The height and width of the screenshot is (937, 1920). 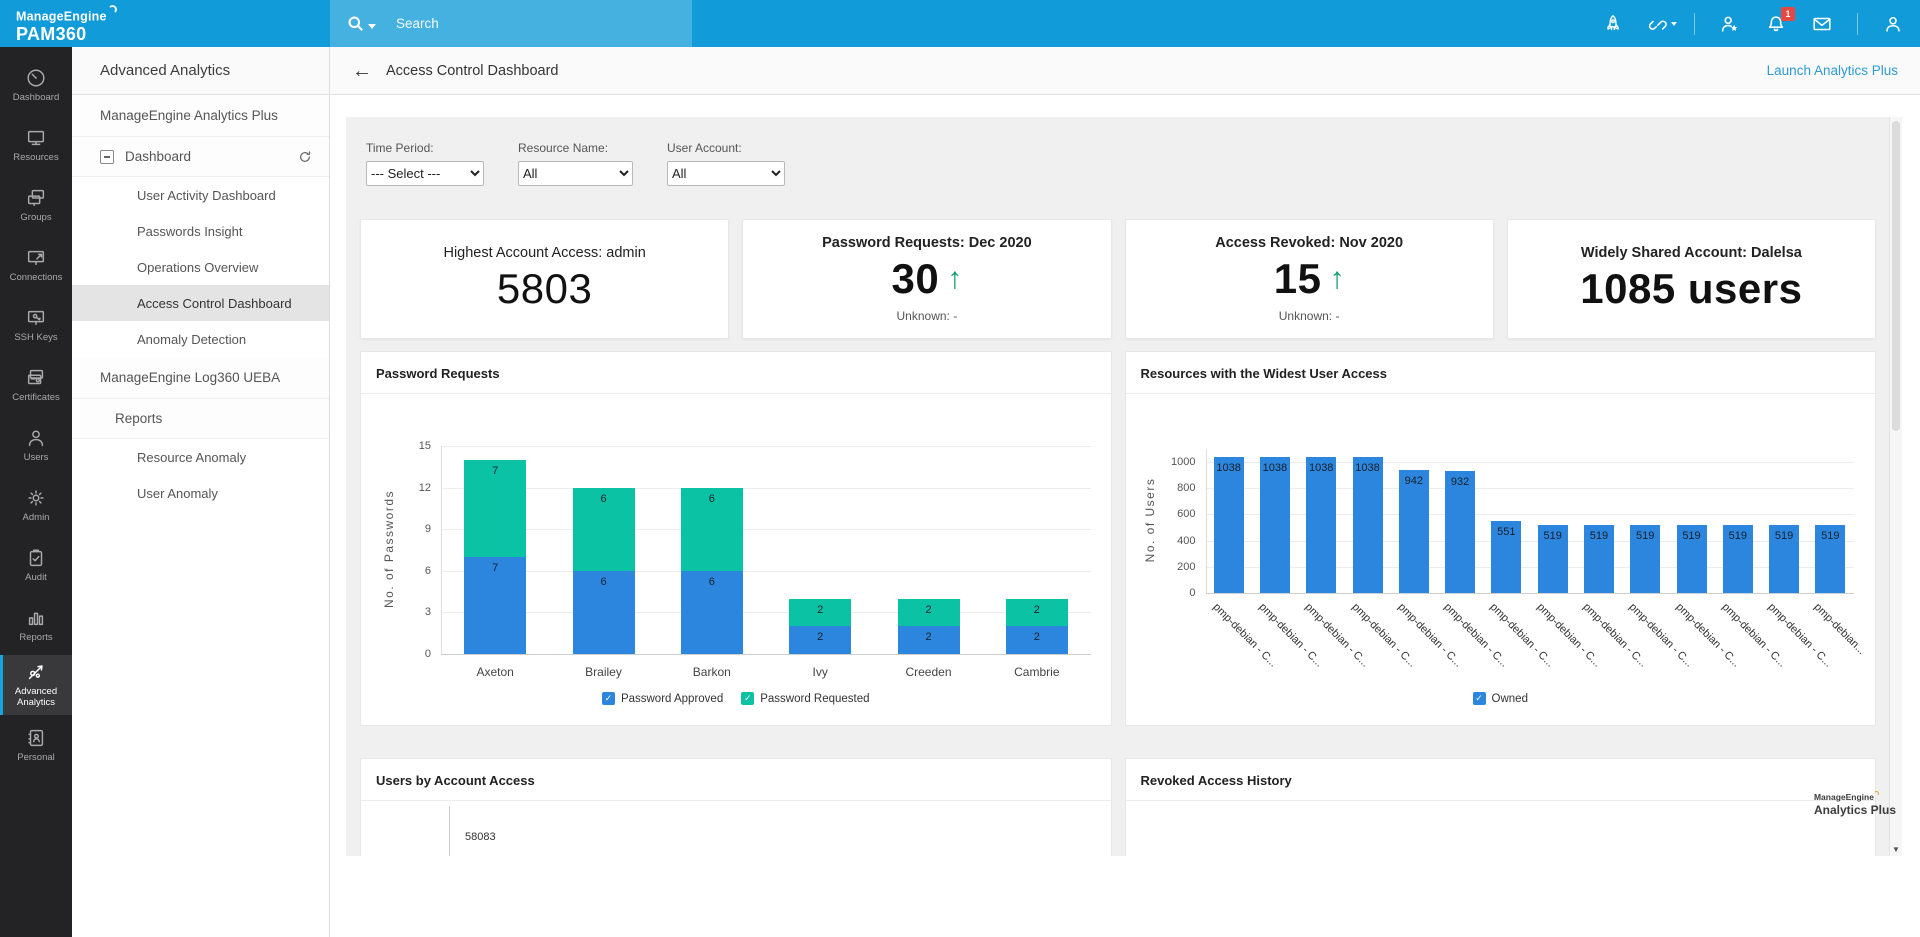 I want to click on sidebar-item-manageengine-log360-ueba: ManageEngine Log360 UEBA, so click(x=200, y=378).